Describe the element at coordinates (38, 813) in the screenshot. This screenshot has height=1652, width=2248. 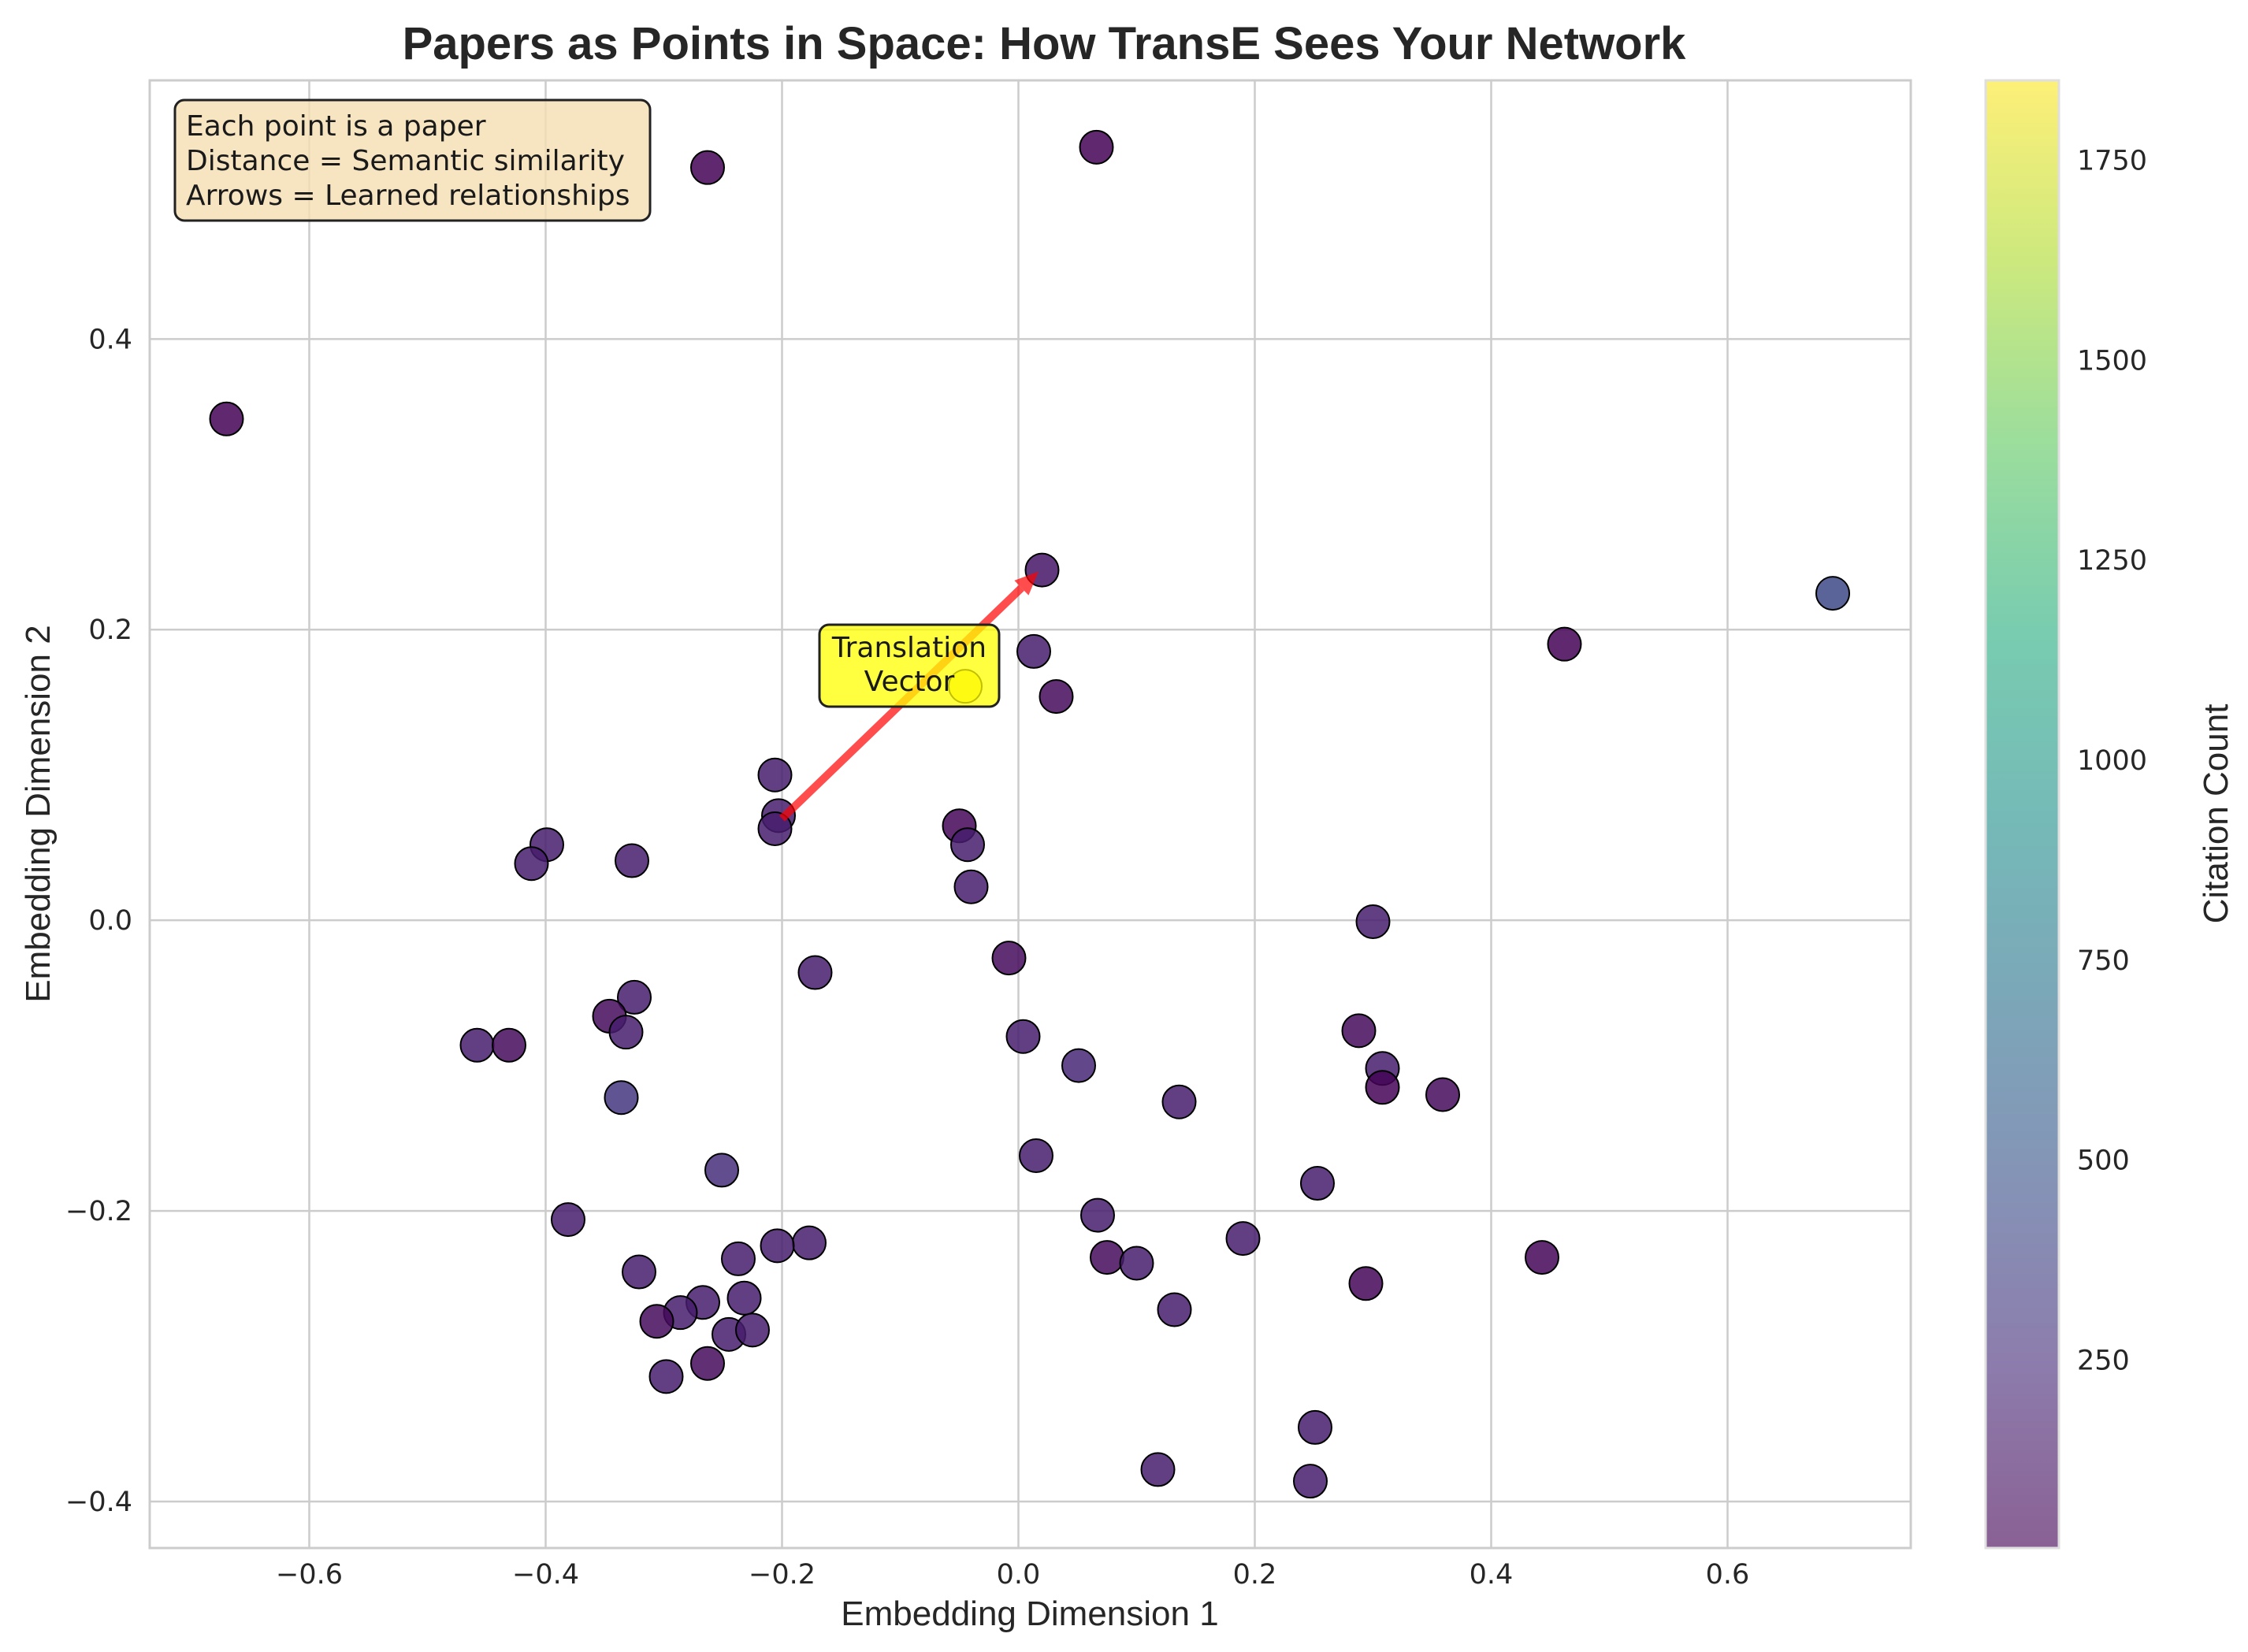
I see `y-axis-label: Embedding Dimension 2` at that location.